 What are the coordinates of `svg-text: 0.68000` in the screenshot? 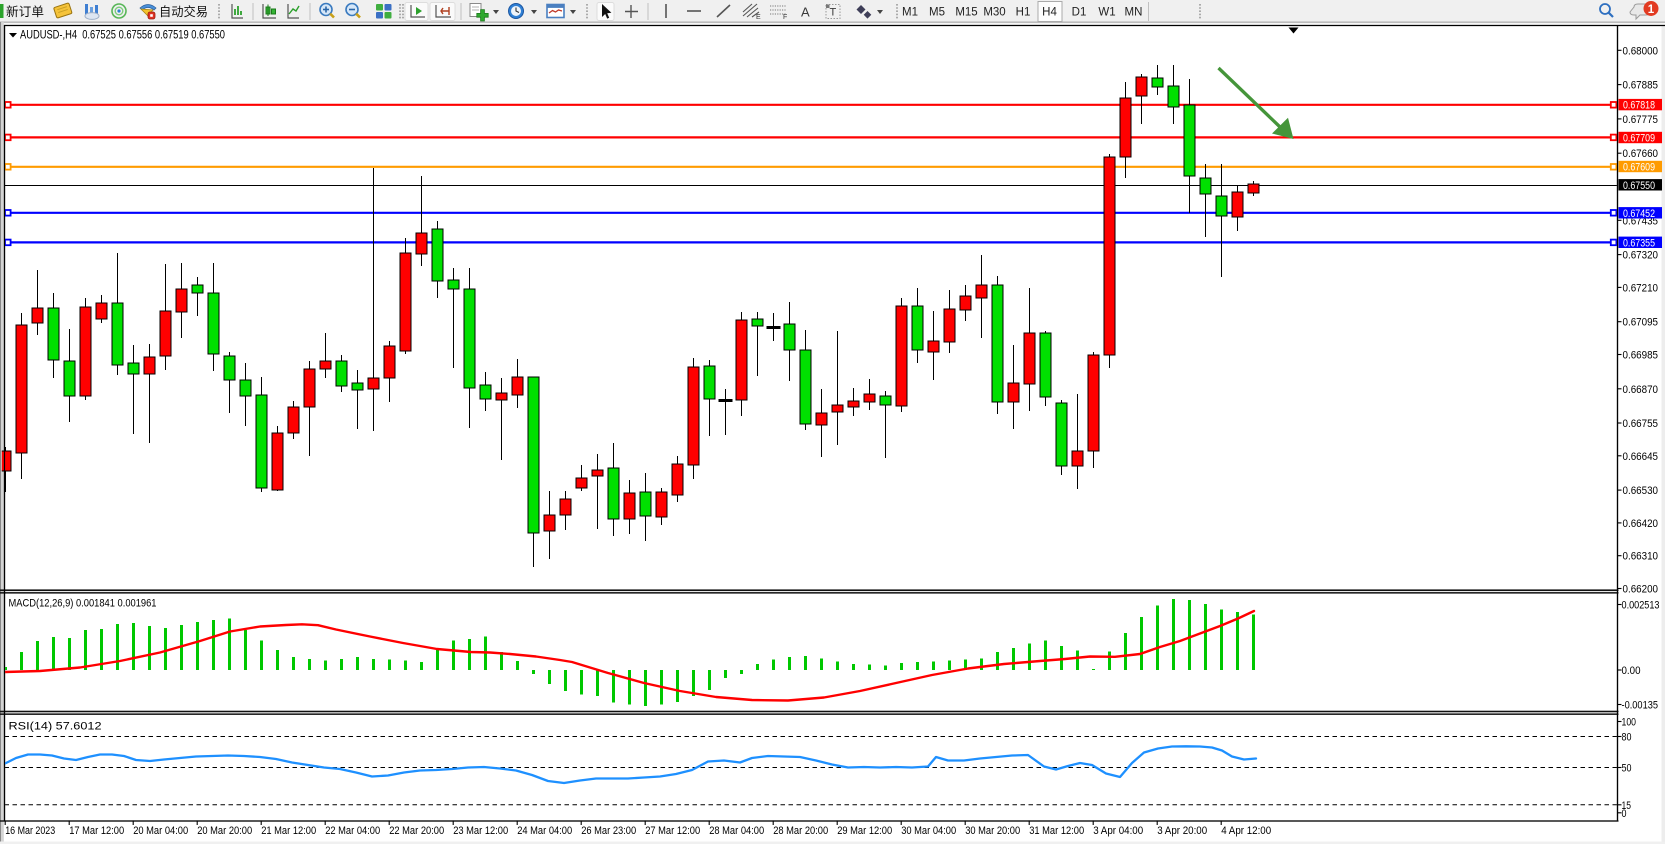 It's located at (1641, 51).